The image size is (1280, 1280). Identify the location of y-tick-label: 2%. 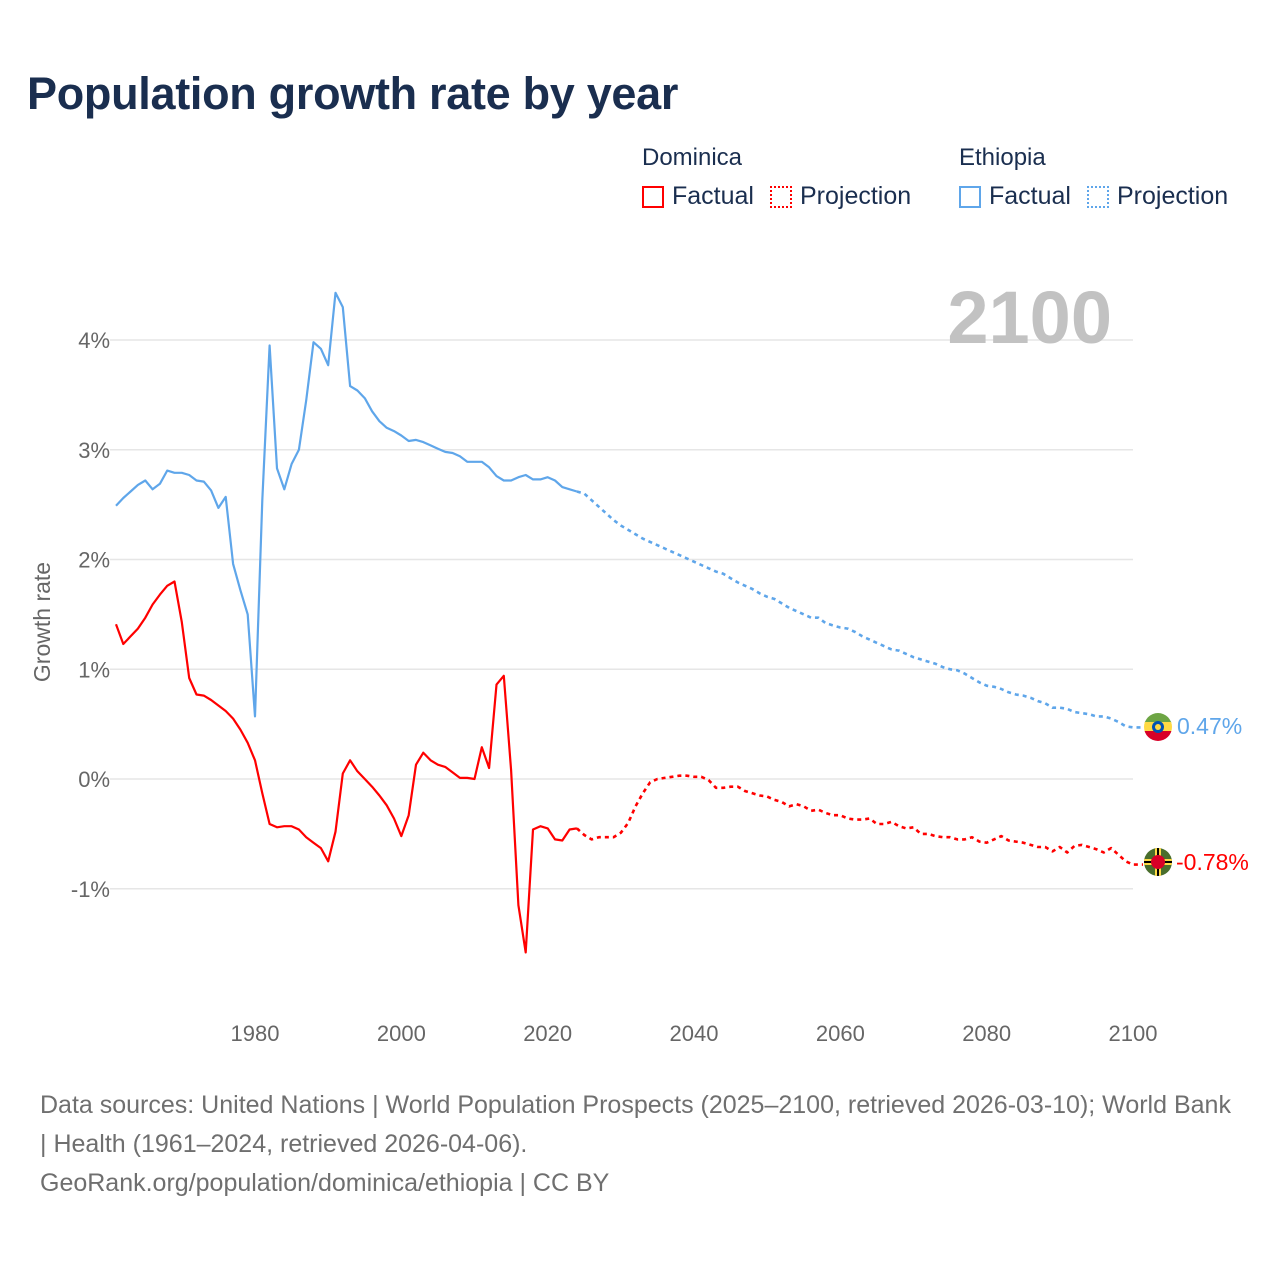
(94, 560).